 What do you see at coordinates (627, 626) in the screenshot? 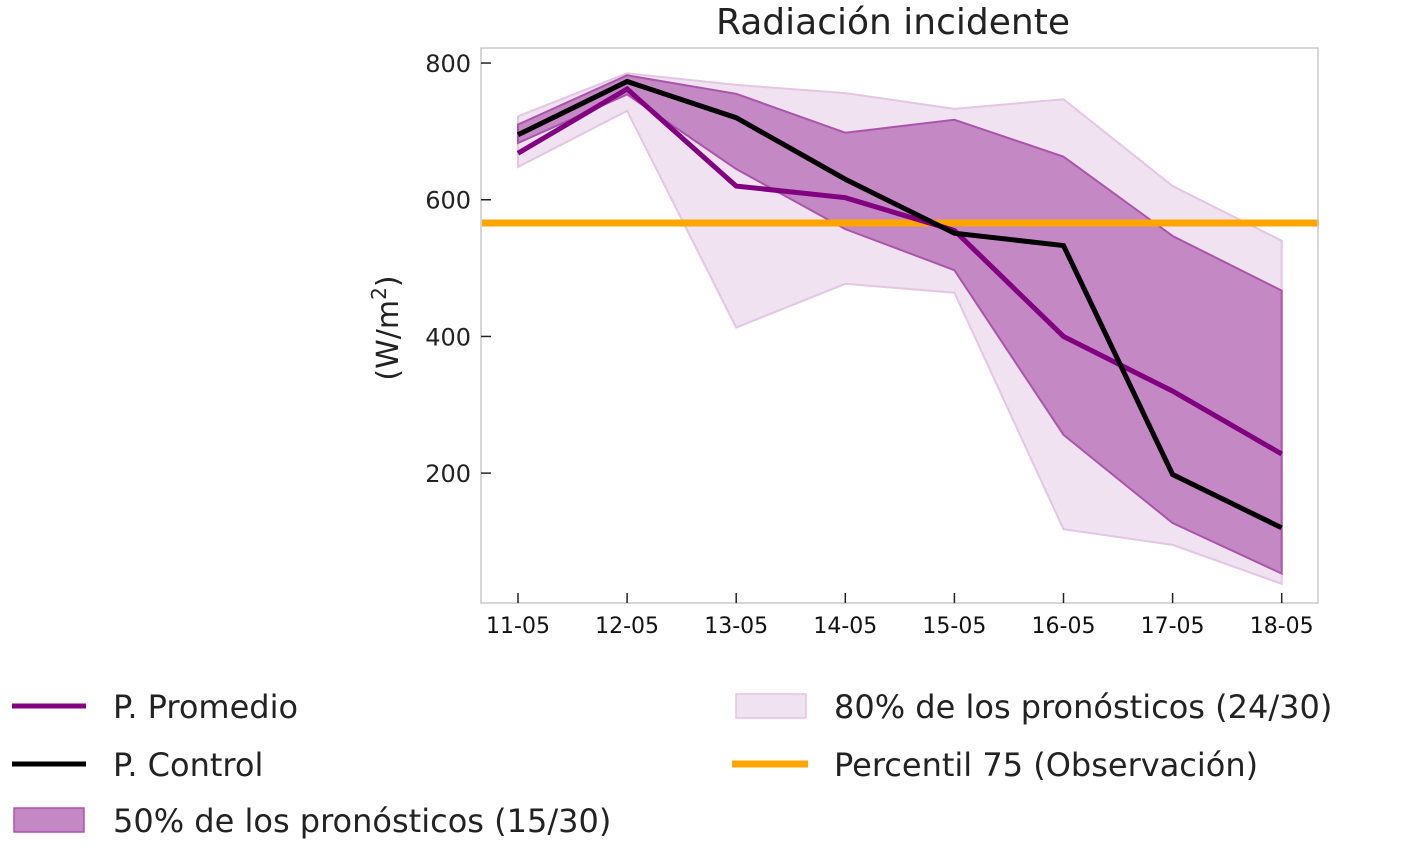
I see `x-tick-label-12-05: 12-05` at bounding box center [627, 626].